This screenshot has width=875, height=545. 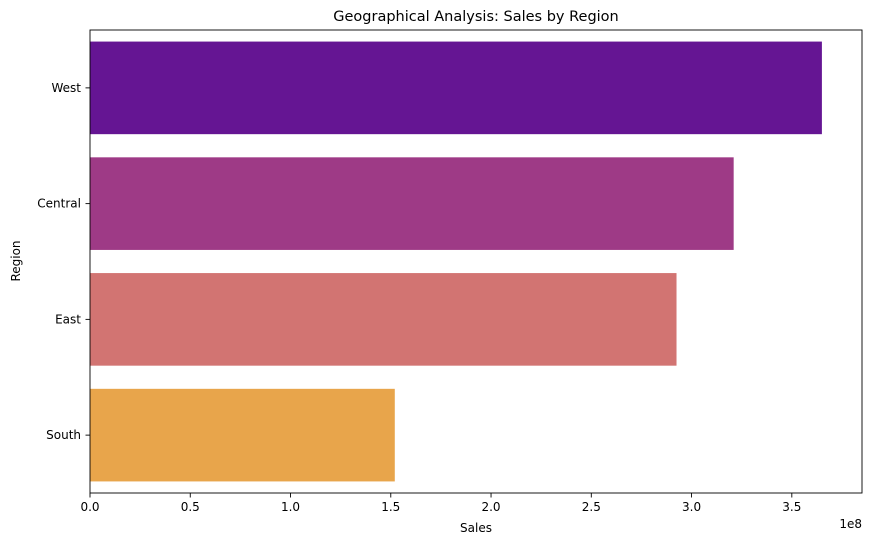 I want to click on y-tick-label: Central, so click(x=59, y=204).